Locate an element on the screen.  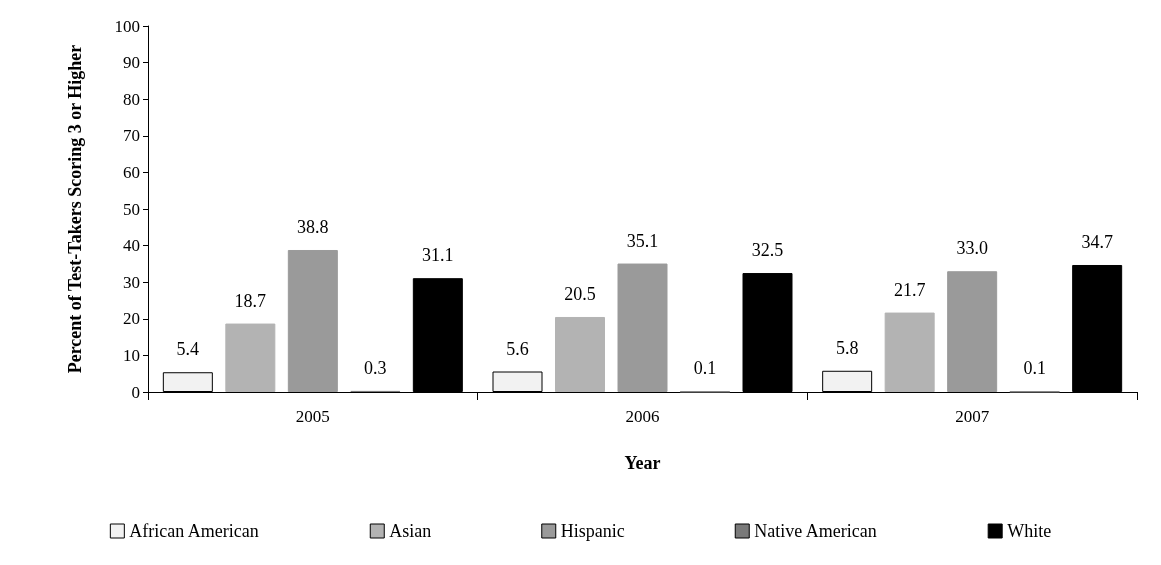
y-tick-label: 20 is located at coordinates (131, 319).